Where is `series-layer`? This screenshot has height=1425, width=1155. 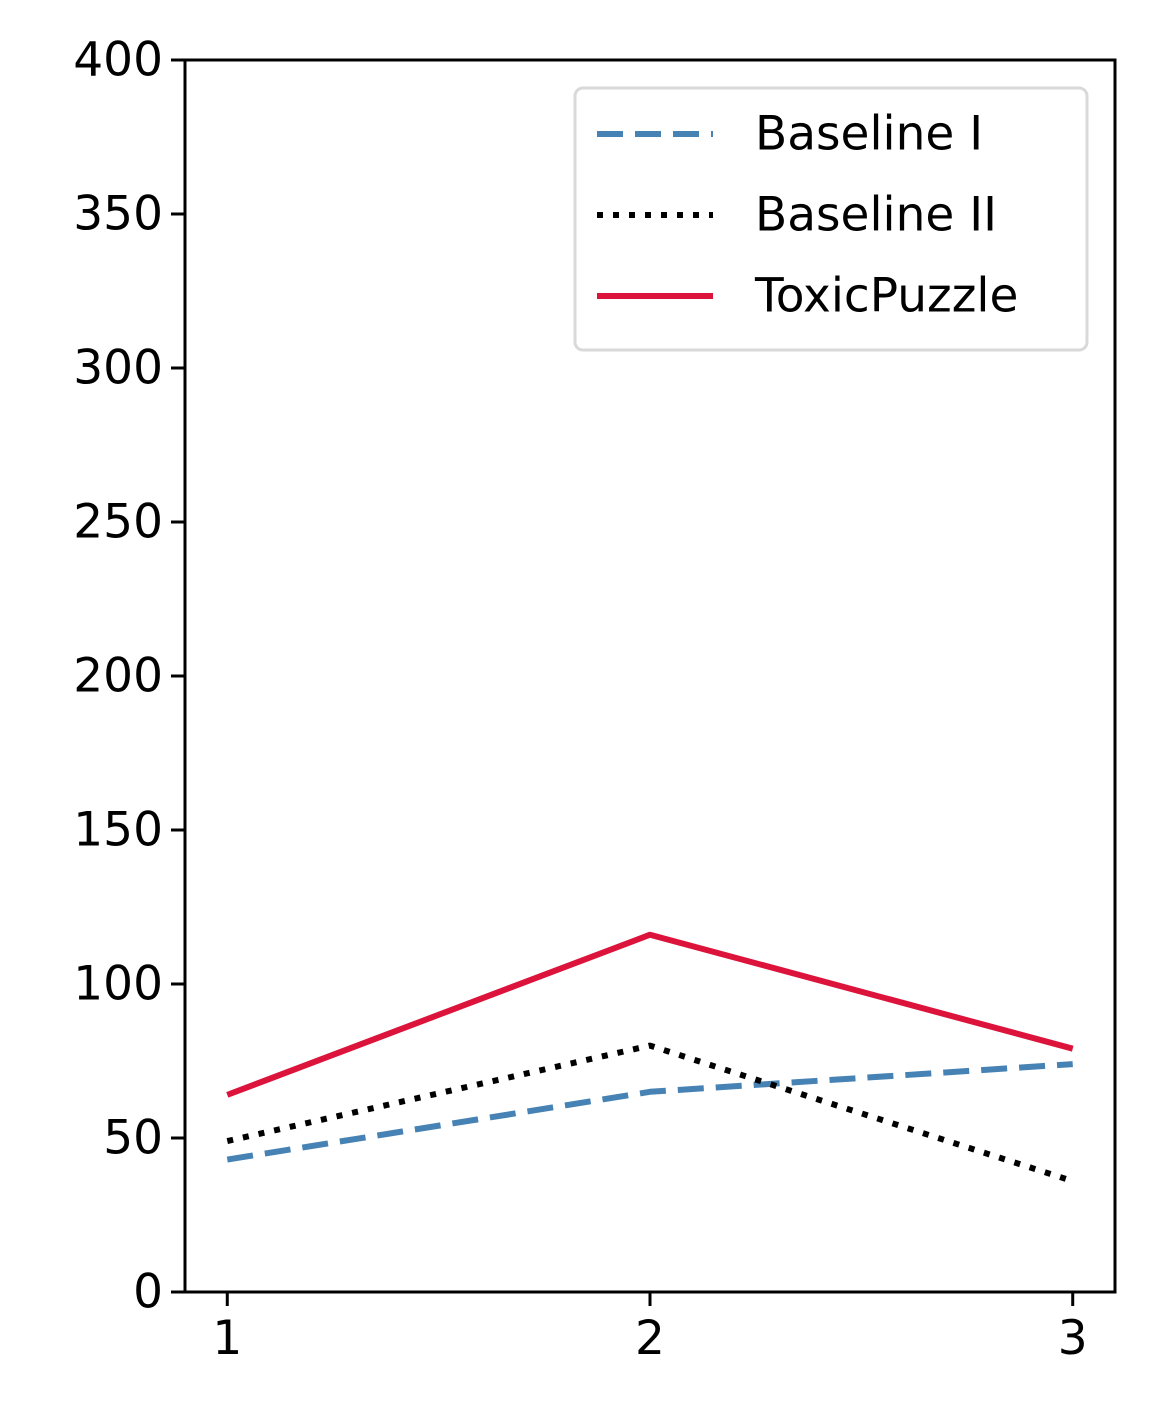
series-layer is located at coordinates (650, 1057).